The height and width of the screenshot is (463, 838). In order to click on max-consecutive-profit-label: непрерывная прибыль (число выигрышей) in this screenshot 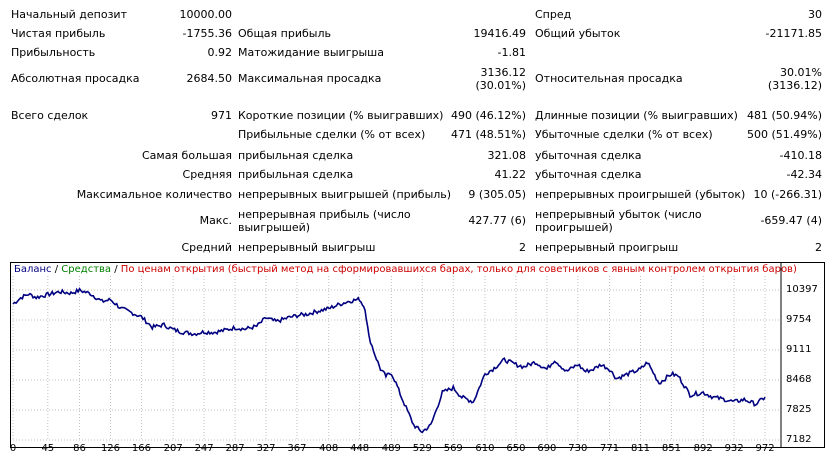, I will do `click(324, 221)`.